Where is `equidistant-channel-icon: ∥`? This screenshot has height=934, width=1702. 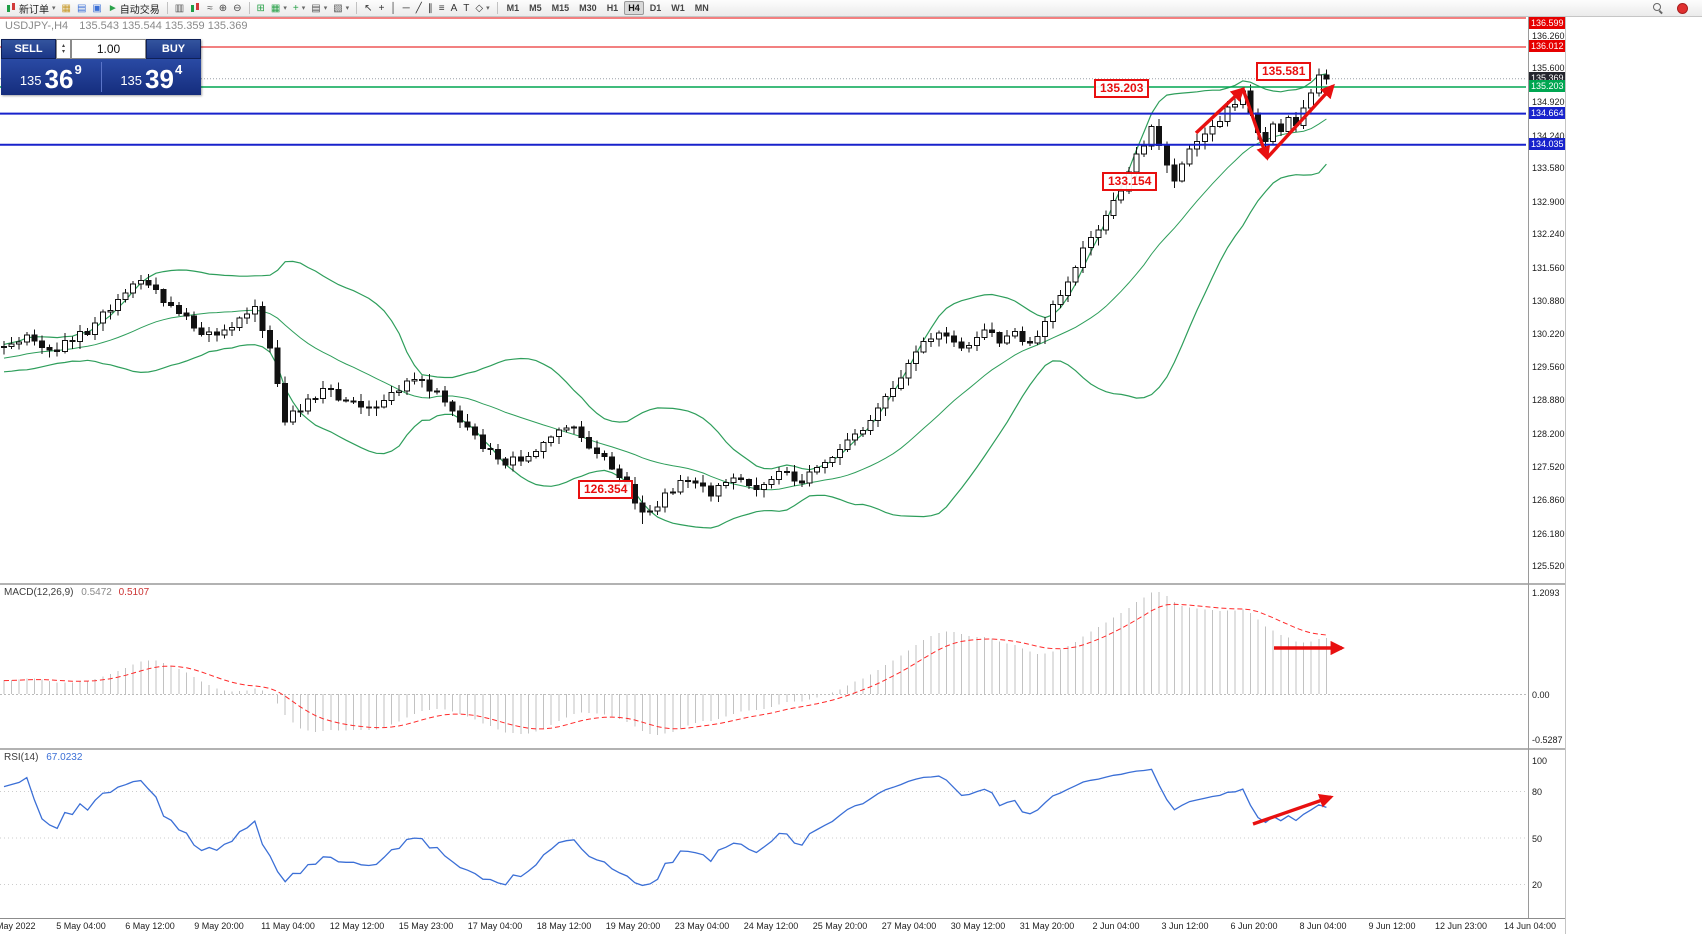 equidistant-channel-icon: ∥ is located at coordinates (430, 8).